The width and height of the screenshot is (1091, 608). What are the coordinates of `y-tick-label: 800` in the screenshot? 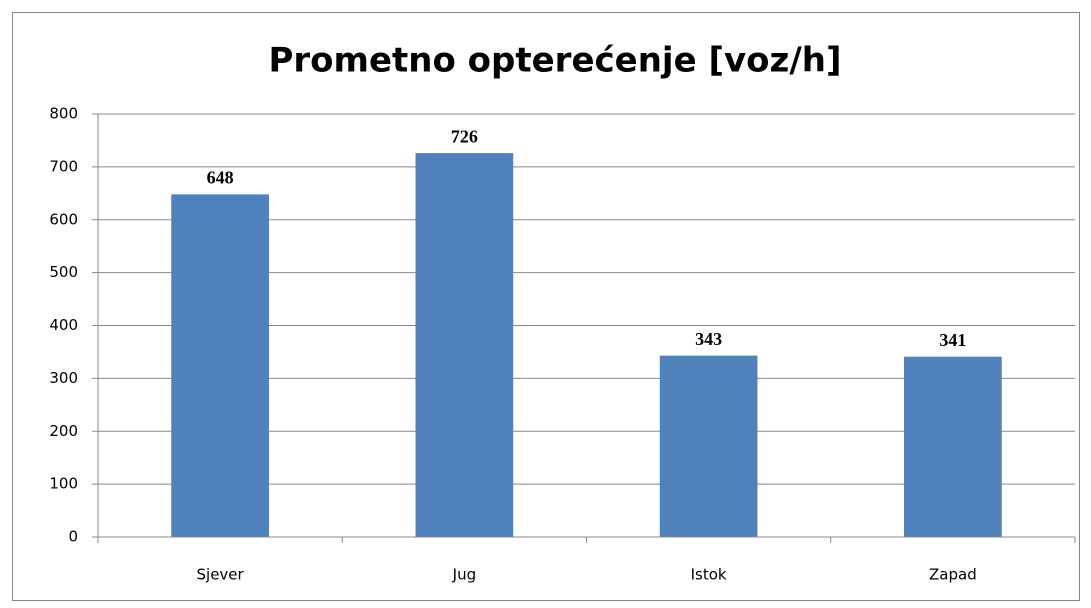 It's located at (63, 114).